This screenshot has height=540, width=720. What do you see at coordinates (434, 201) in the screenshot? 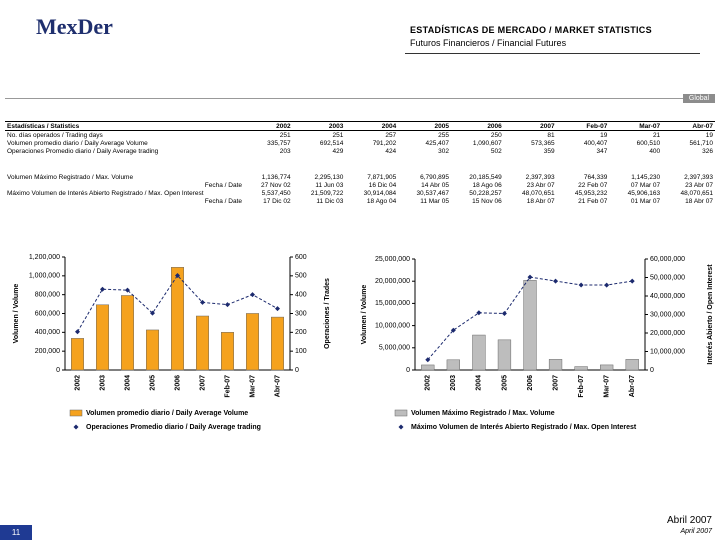
I see `table-cell: 11 Mar 05` at bounding box center [434, 201].